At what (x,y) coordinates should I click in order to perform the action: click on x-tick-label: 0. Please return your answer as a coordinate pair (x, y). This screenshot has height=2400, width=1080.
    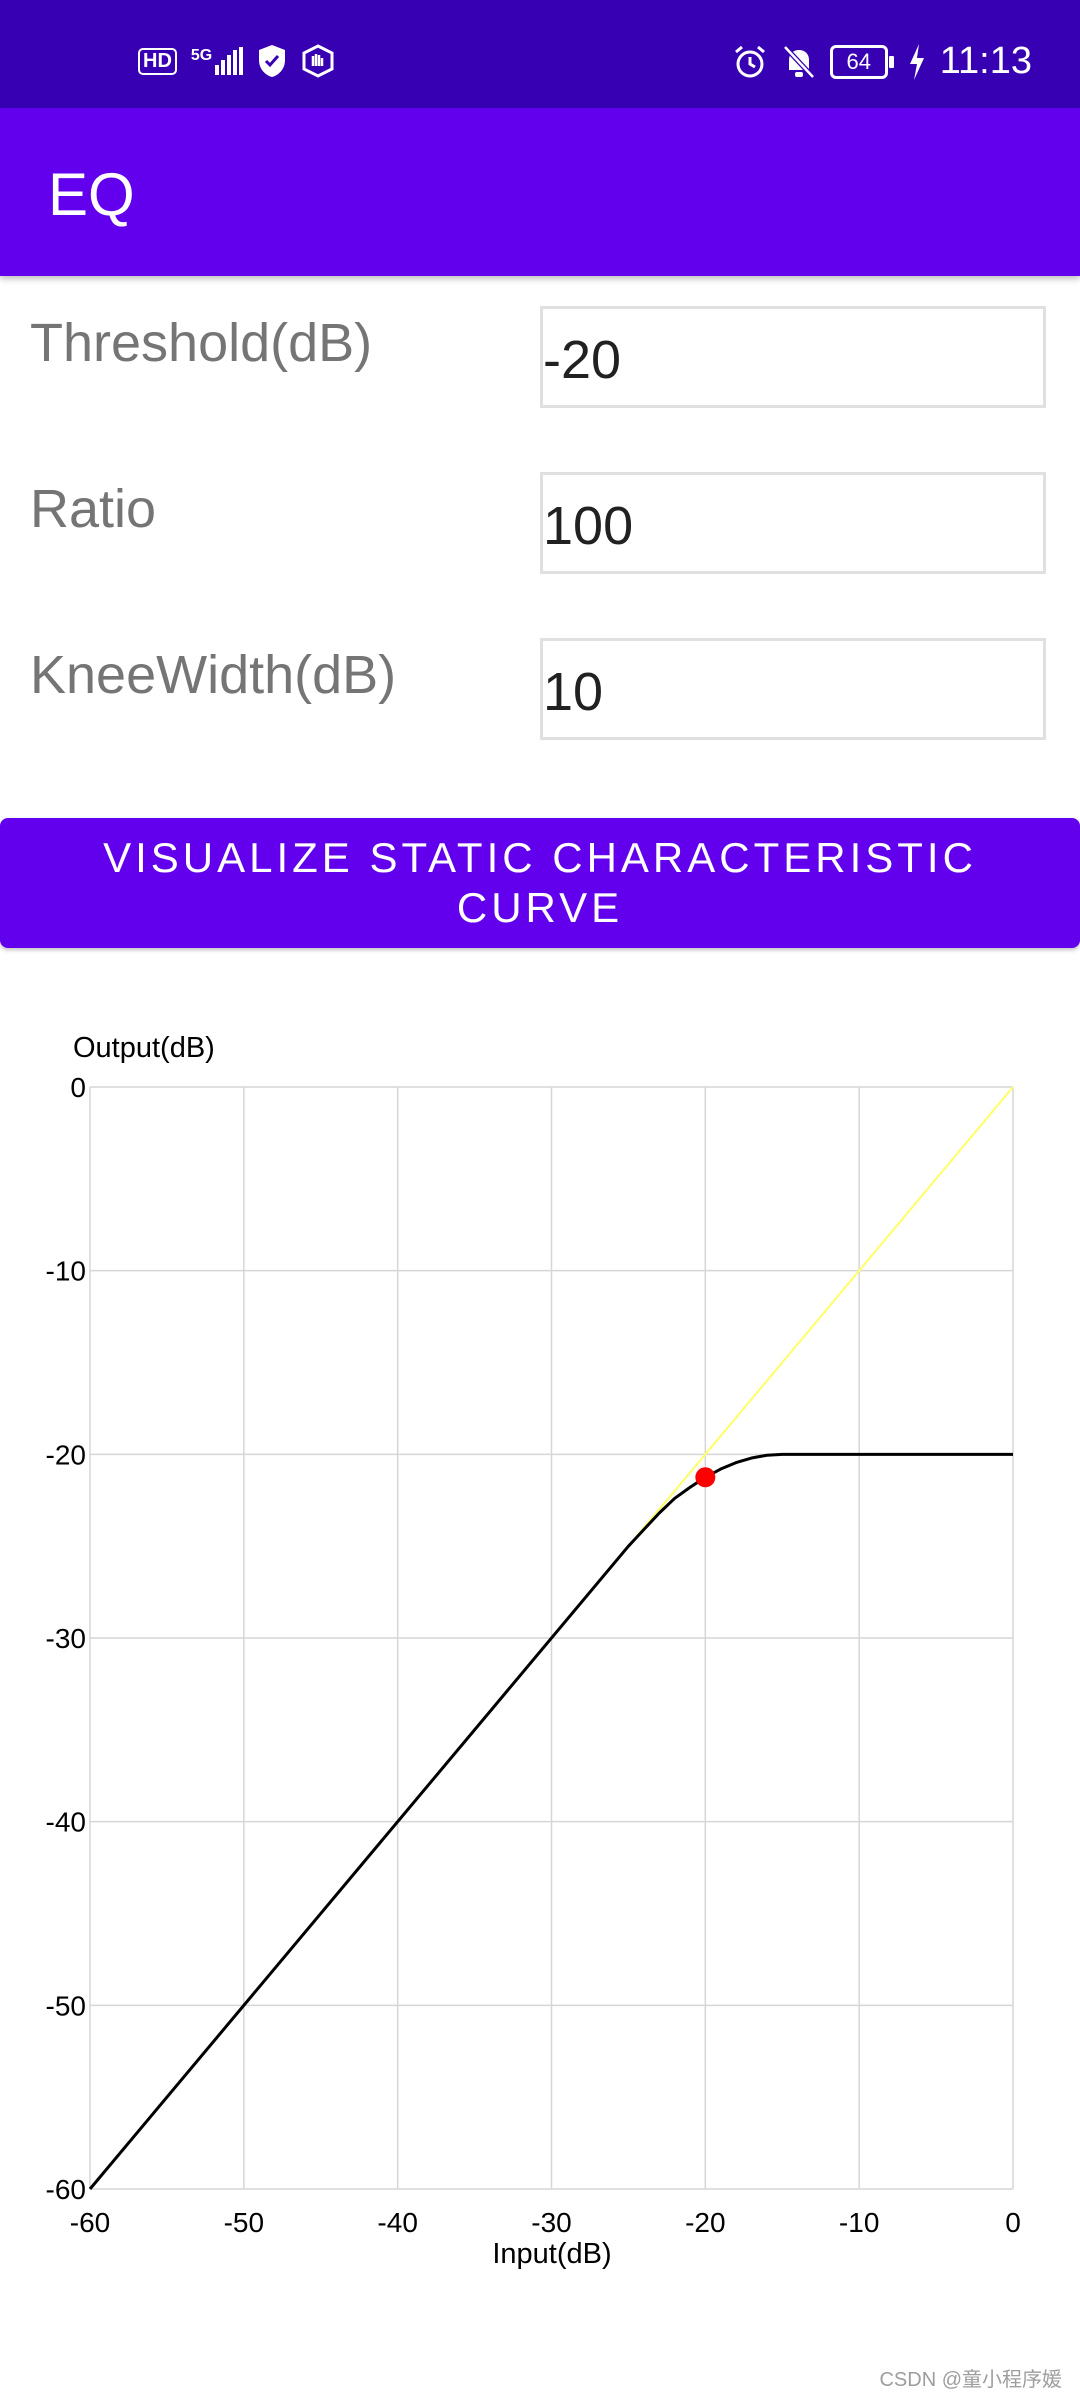
    Looking at the image, I should click on (1013, 2222).